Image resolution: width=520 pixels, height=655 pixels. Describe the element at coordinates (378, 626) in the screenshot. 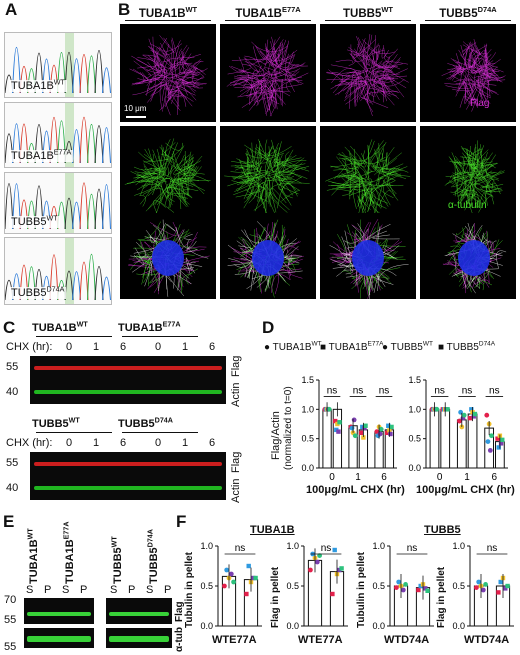

I see `y-tick-label: 0.0` at that location.